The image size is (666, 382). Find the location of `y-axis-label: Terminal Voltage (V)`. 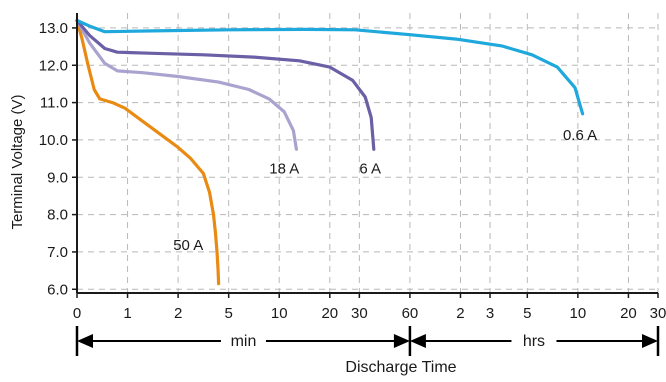

y-axis-label: Terminal Voltage (V) is located at coordinates (17, 161).